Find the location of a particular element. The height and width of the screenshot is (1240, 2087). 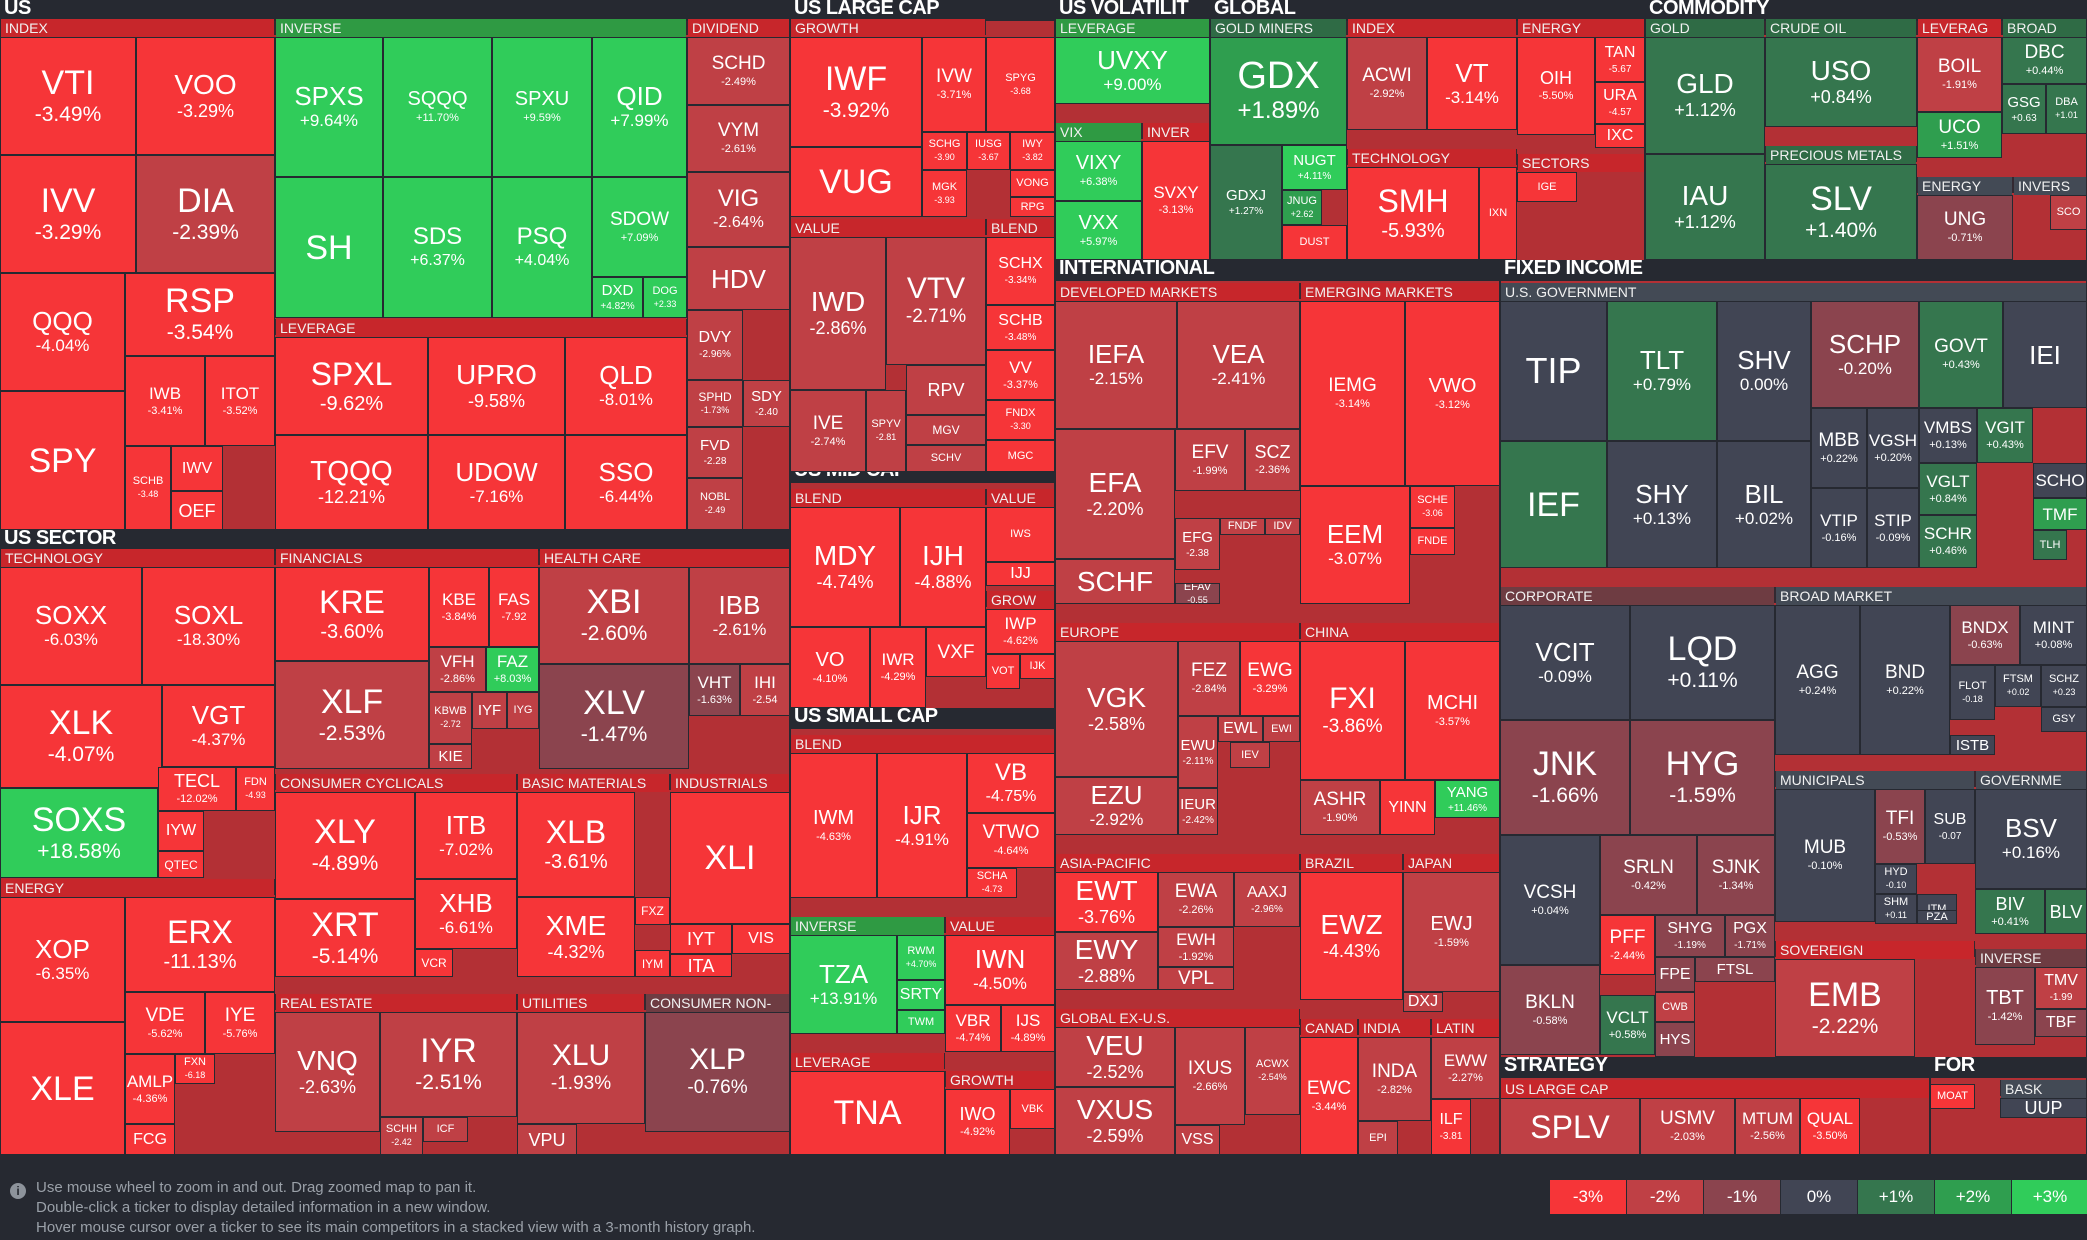

ticker-dia: DIA -2.39% is located at coordinates (205, 214).